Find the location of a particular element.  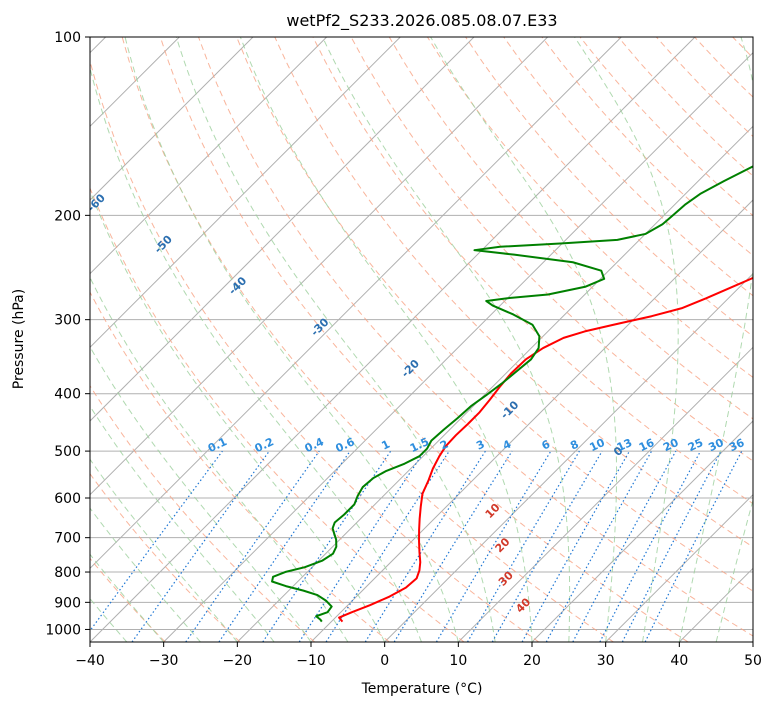

mixing-ratio-label: 20 is located at coordinates (671, 445).